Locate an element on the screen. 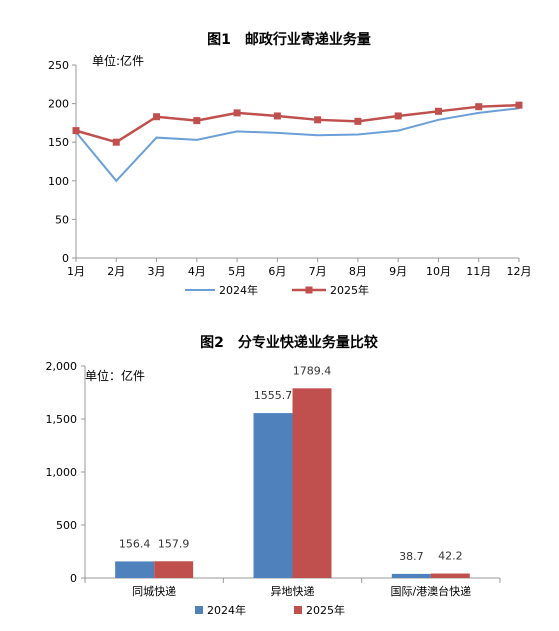 The height and width of the screenshot is (631, 559). chart2-y-tick-label: 2,000 is located at coordinates (62, 366).